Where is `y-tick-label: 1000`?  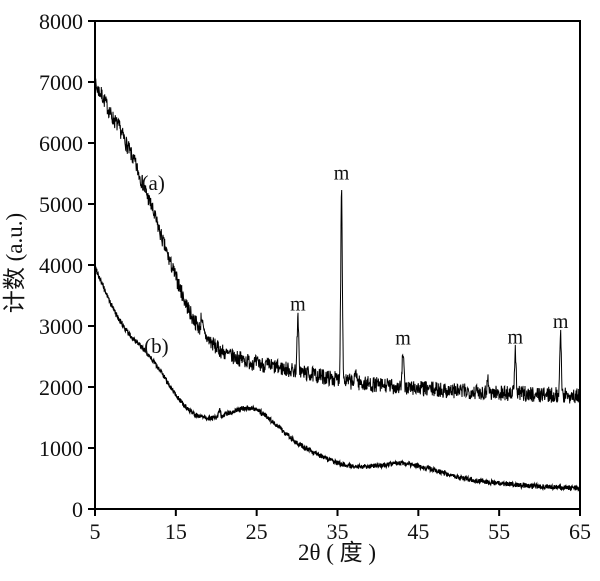
y-tick-label: 1000 is located at coordinates (61, 448).